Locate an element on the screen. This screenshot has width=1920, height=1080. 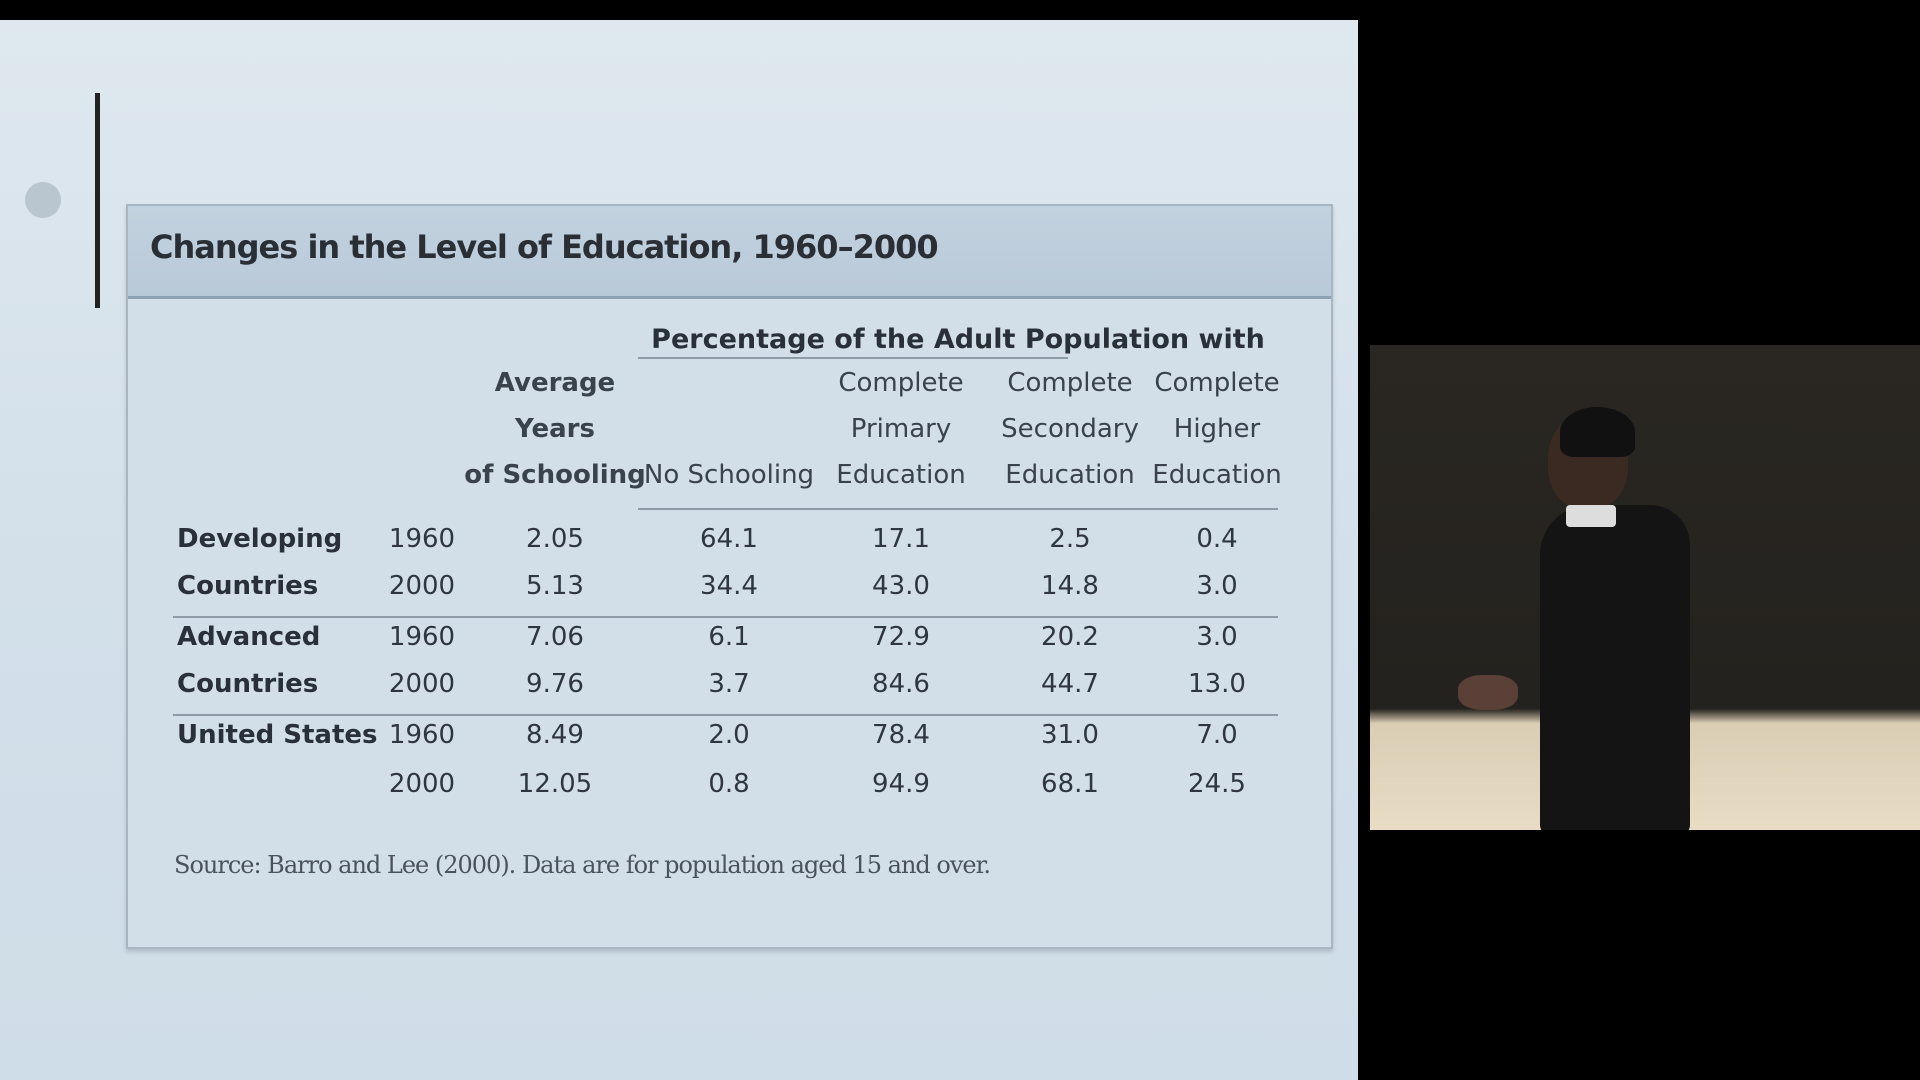
lecturer-collar is located at coordinates (1591, 516).